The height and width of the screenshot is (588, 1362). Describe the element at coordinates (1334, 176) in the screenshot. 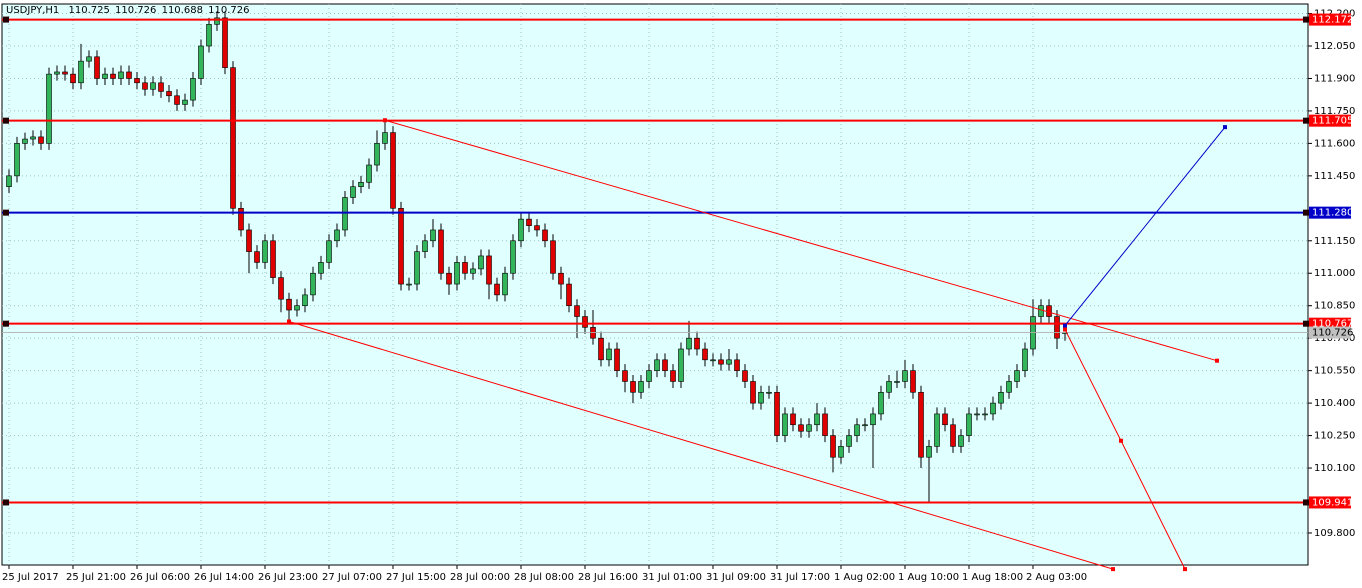

I see `y-tick-label: 111.450` at that location.